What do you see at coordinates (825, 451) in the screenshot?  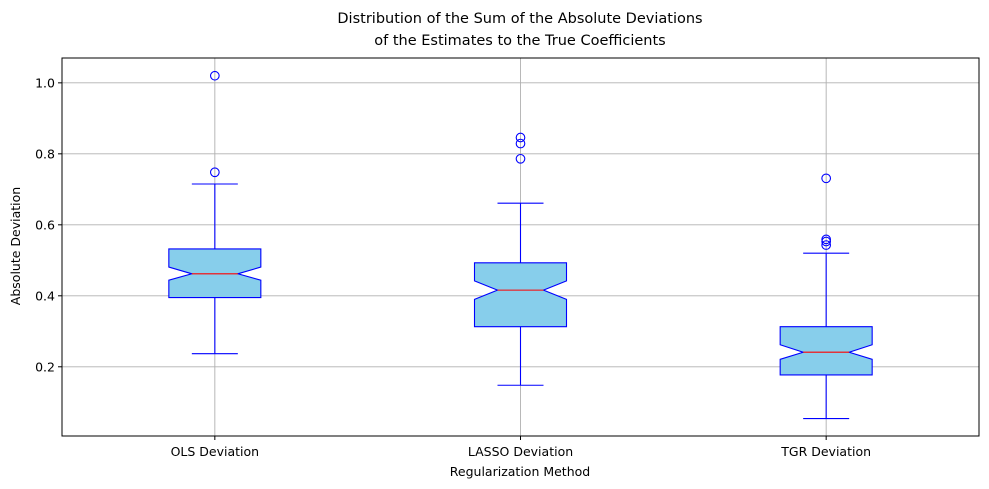 I see `x-tick-label: TGR Deviation` at bounding box center [825, 451].